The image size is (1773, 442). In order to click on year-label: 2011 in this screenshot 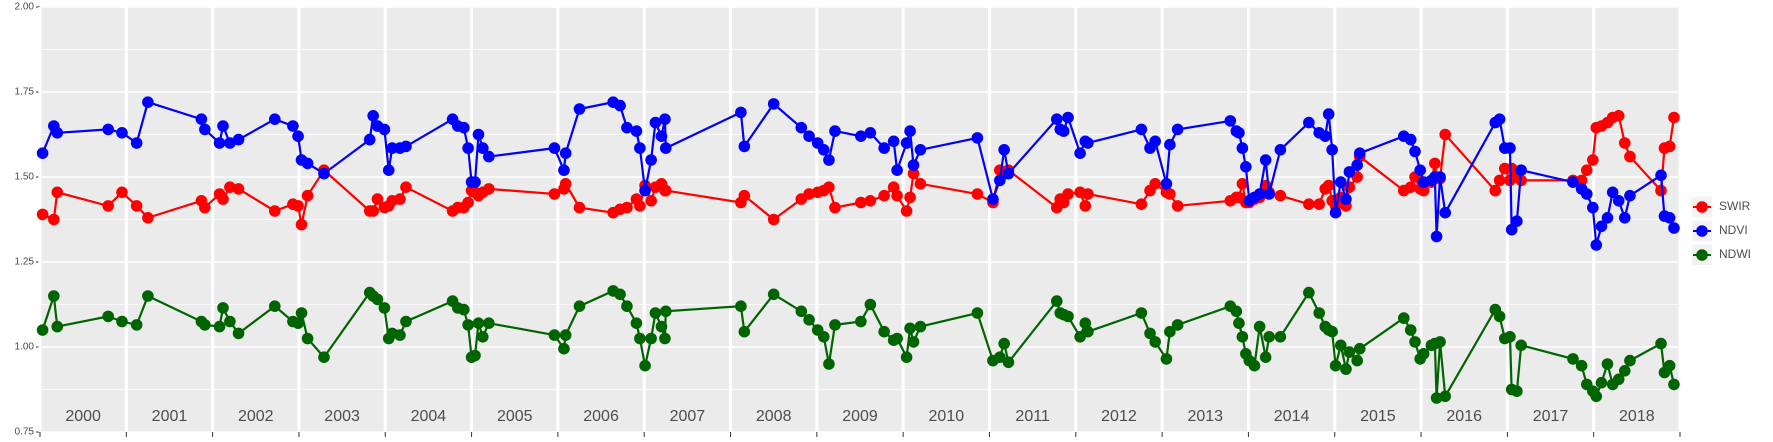, I will do `click(1032, 416)`.